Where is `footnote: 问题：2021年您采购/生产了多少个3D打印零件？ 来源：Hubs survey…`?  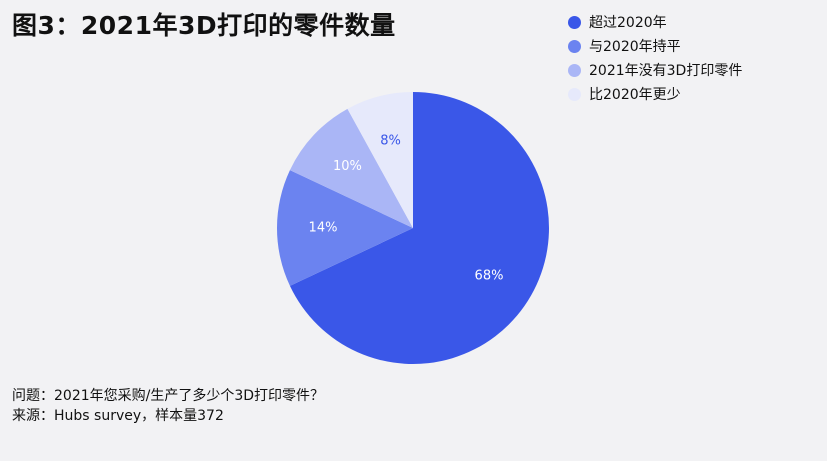 footnote: 问题：2021年您采购/生产了多少个3D打印零件？ 来源：Hubs survey… is located at coordinates (168, 406).